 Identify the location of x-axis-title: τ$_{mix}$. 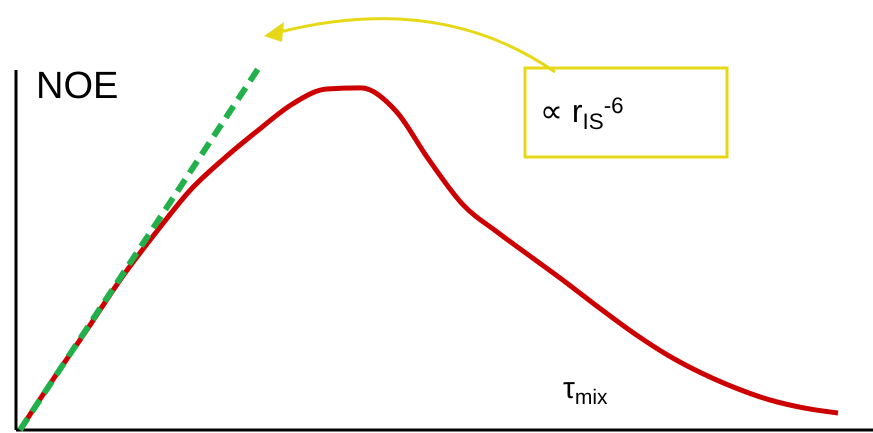
(585, 391).